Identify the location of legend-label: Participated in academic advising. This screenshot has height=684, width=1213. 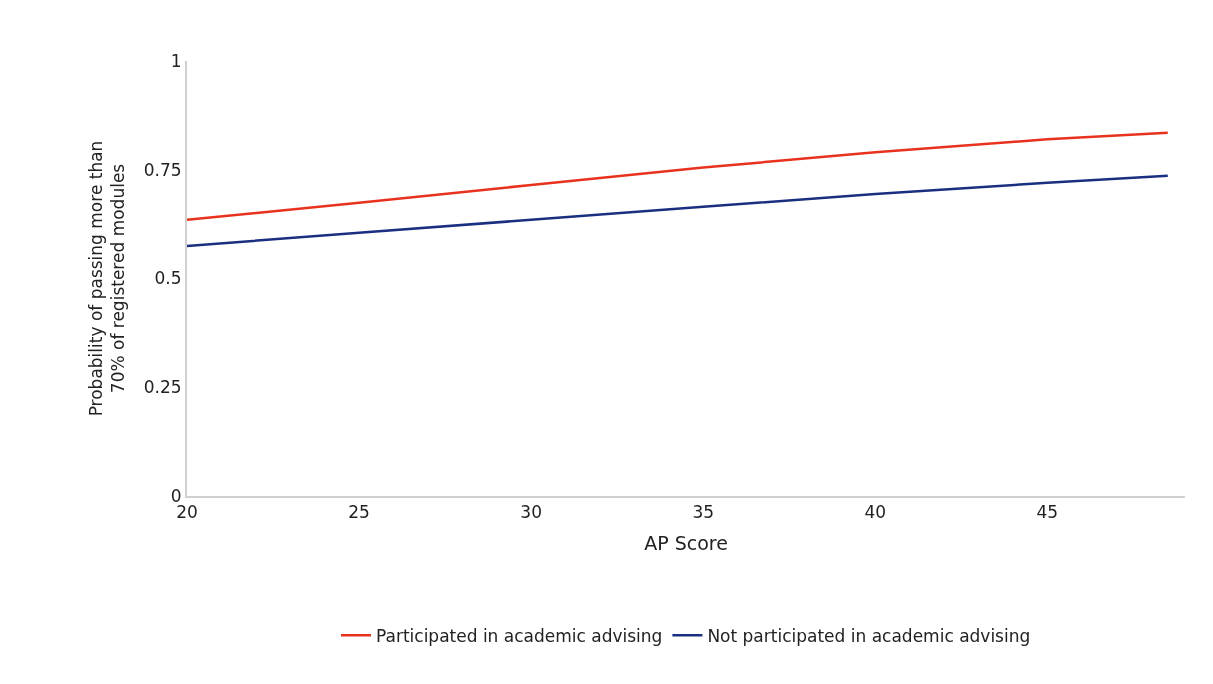
(519, 635).